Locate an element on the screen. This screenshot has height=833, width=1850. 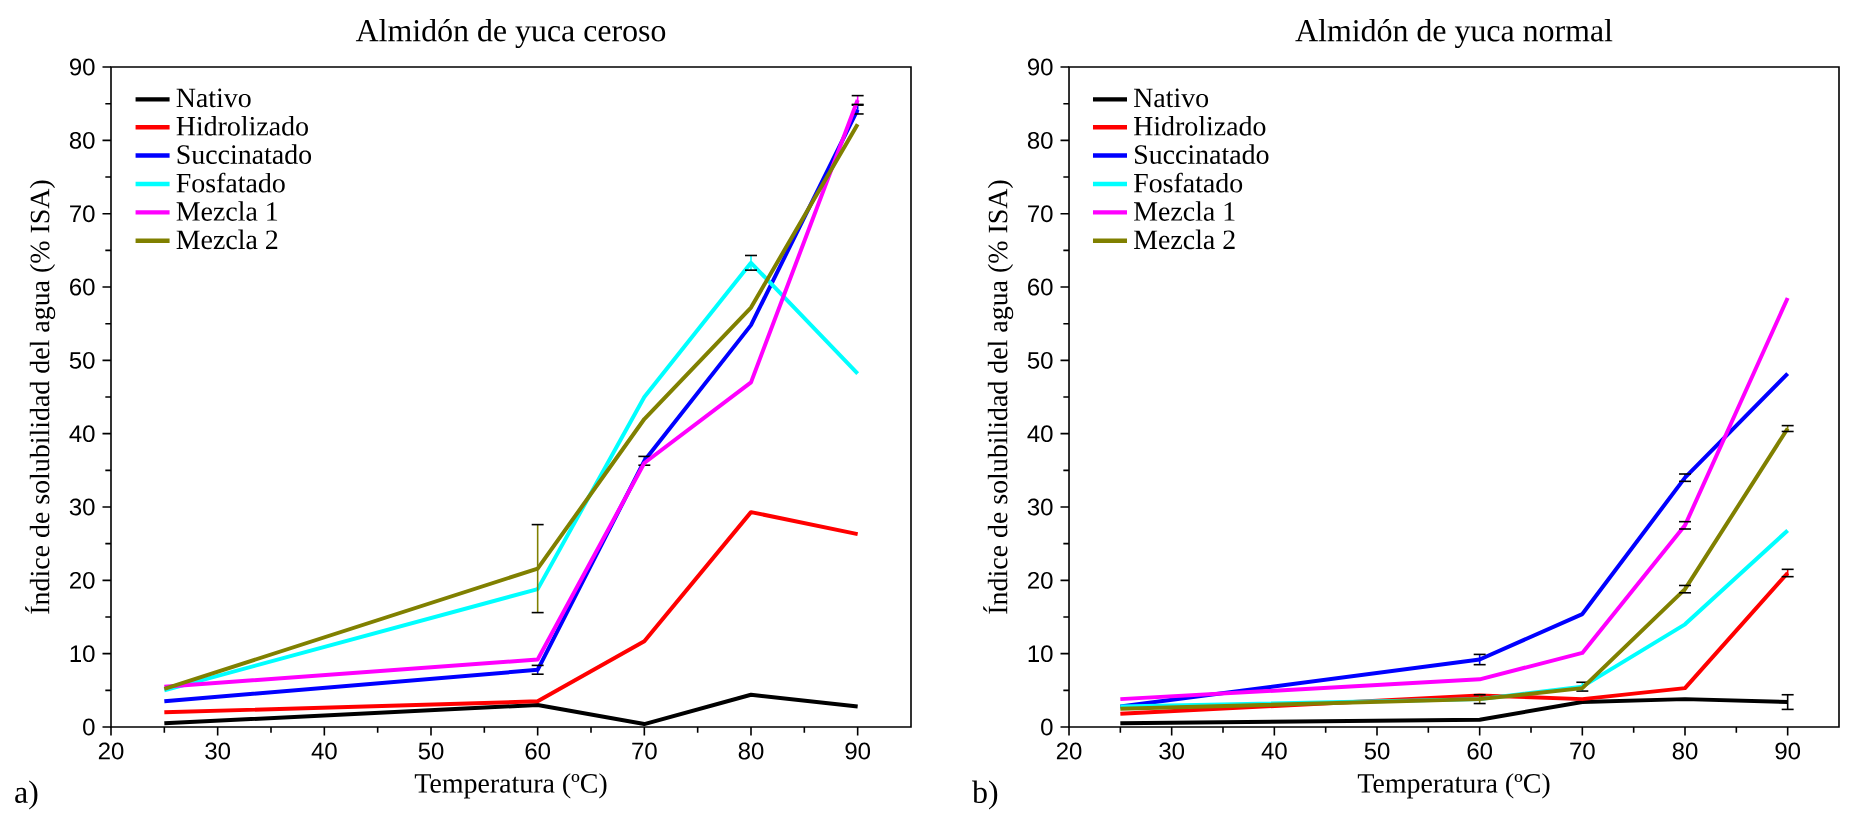
text: a) is located at coordinates (26, 795).